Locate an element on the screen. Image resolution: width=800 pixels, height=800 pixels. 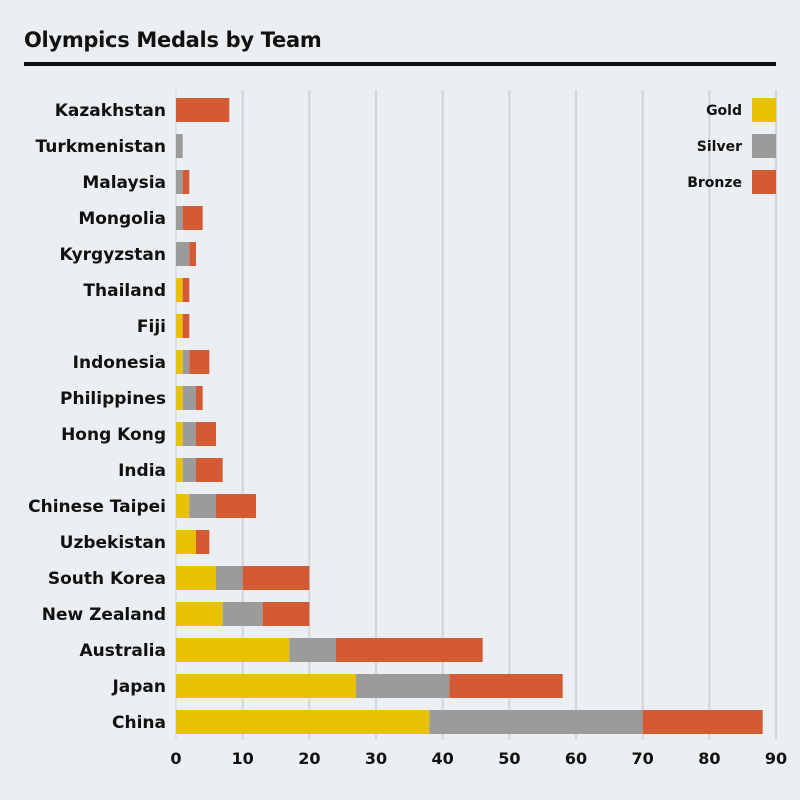
legend-swatch-silver is located at coordinates (764, 146).